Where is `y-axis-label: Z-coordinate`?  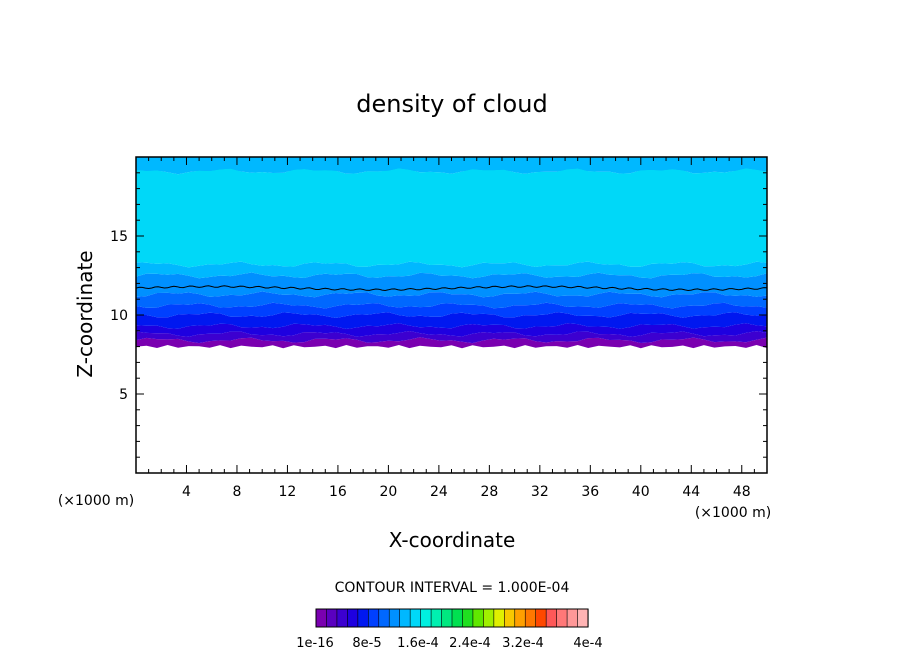 y-axis-label: Z-coordinate is located at coordinates (85, 313).